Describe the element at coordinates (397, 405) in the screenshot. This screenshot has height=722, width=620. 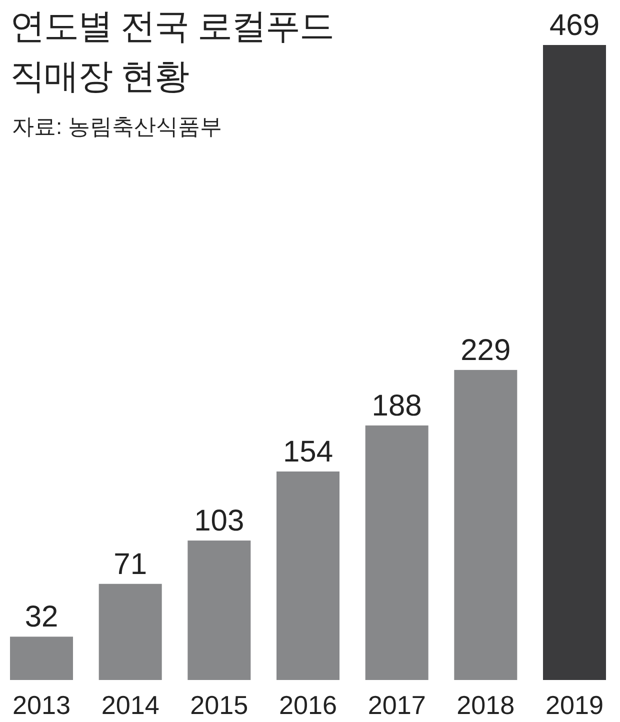
I see `data-label: 188` at that location.